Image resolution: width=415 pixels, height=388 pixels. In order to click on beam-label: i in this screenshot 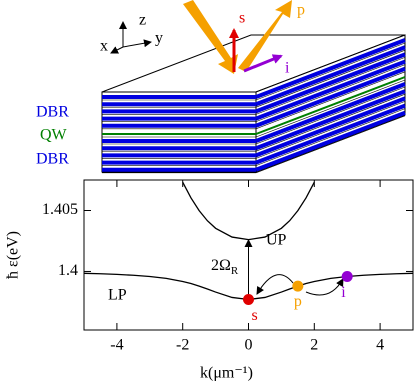, I will do `click(287, 68)`.